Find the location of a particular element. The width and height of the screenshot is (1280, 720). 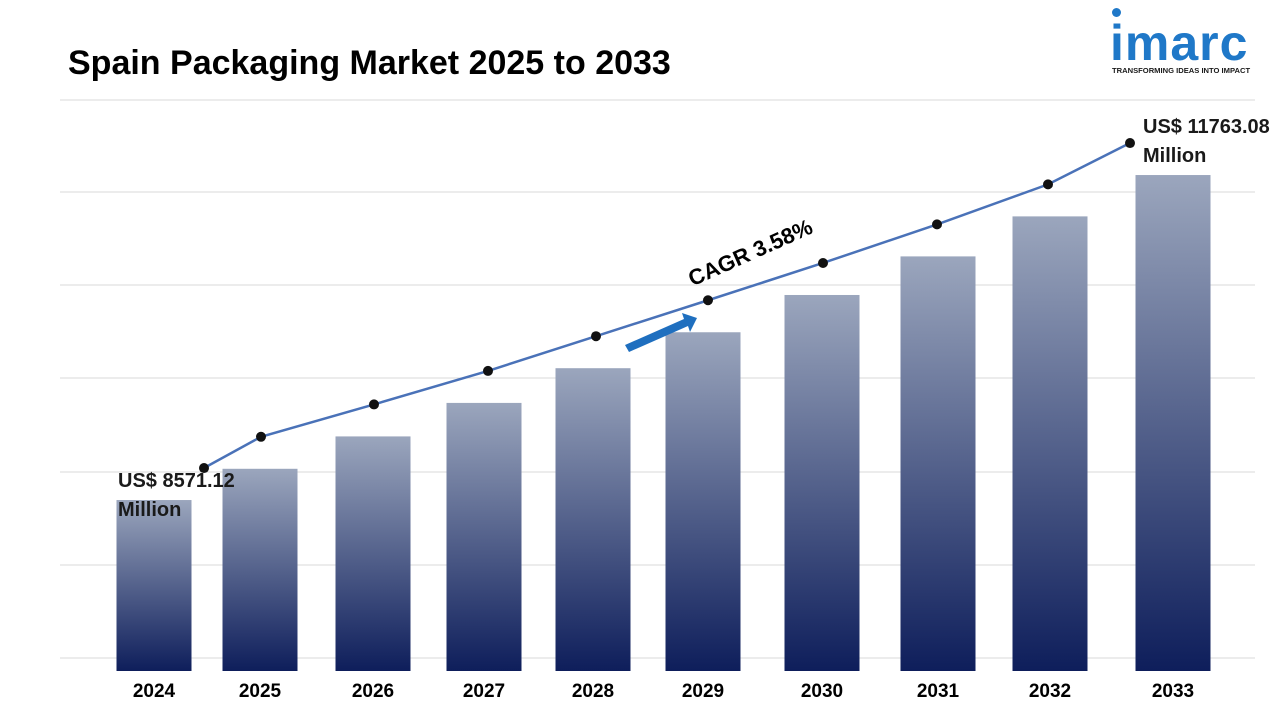

end-value-line1: US$ 11763.08 is located at coordinates (1206, 127).